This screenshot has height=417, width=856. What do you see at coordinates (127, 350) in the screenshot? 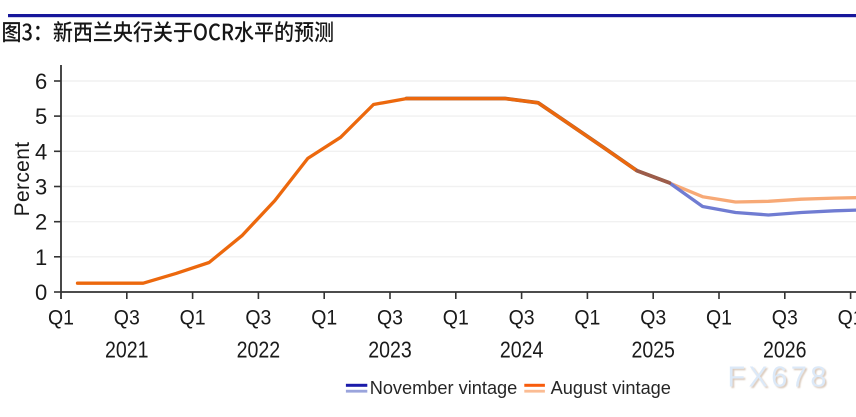
I see `svg-text: 2021` at bounding box center [127, 350].